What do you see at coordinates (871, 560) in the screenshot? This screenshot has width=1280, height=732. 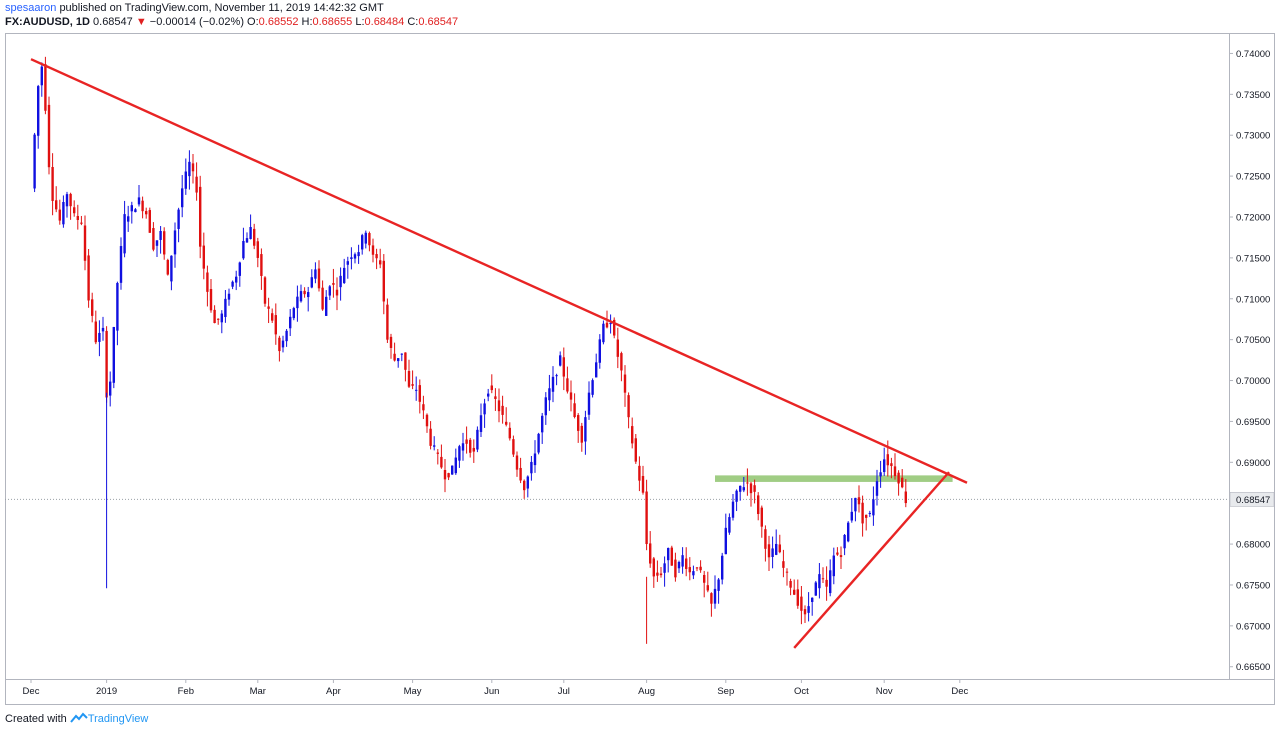 I see `ascending-trendline` at bounding box center [871, 560].